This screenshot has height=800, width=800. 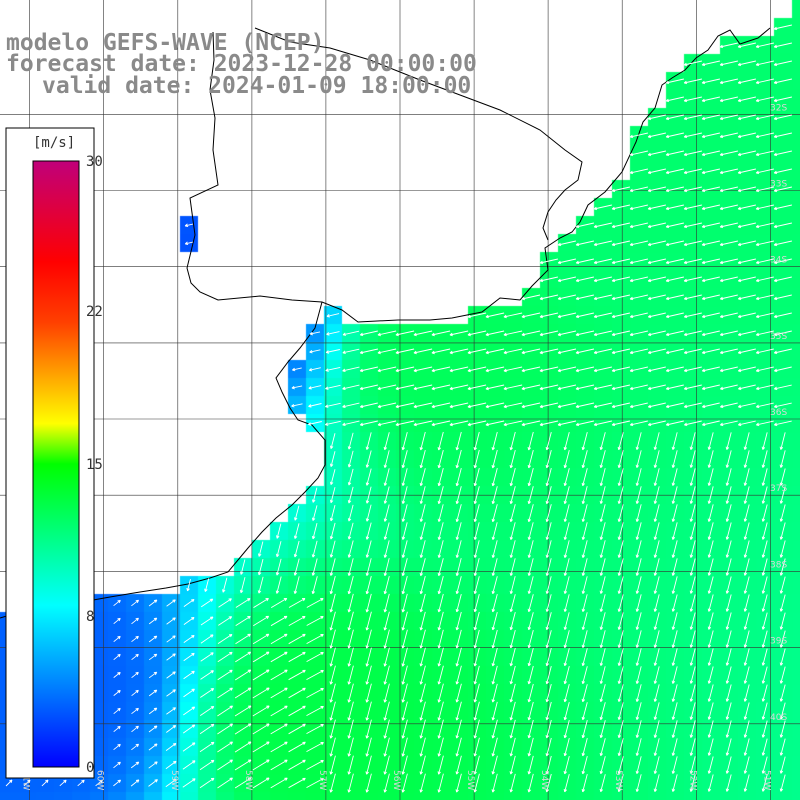 I want to click on title-forecast-date: forecast date: 2023-12-28 00:00:00, so click(x=241, y=64).